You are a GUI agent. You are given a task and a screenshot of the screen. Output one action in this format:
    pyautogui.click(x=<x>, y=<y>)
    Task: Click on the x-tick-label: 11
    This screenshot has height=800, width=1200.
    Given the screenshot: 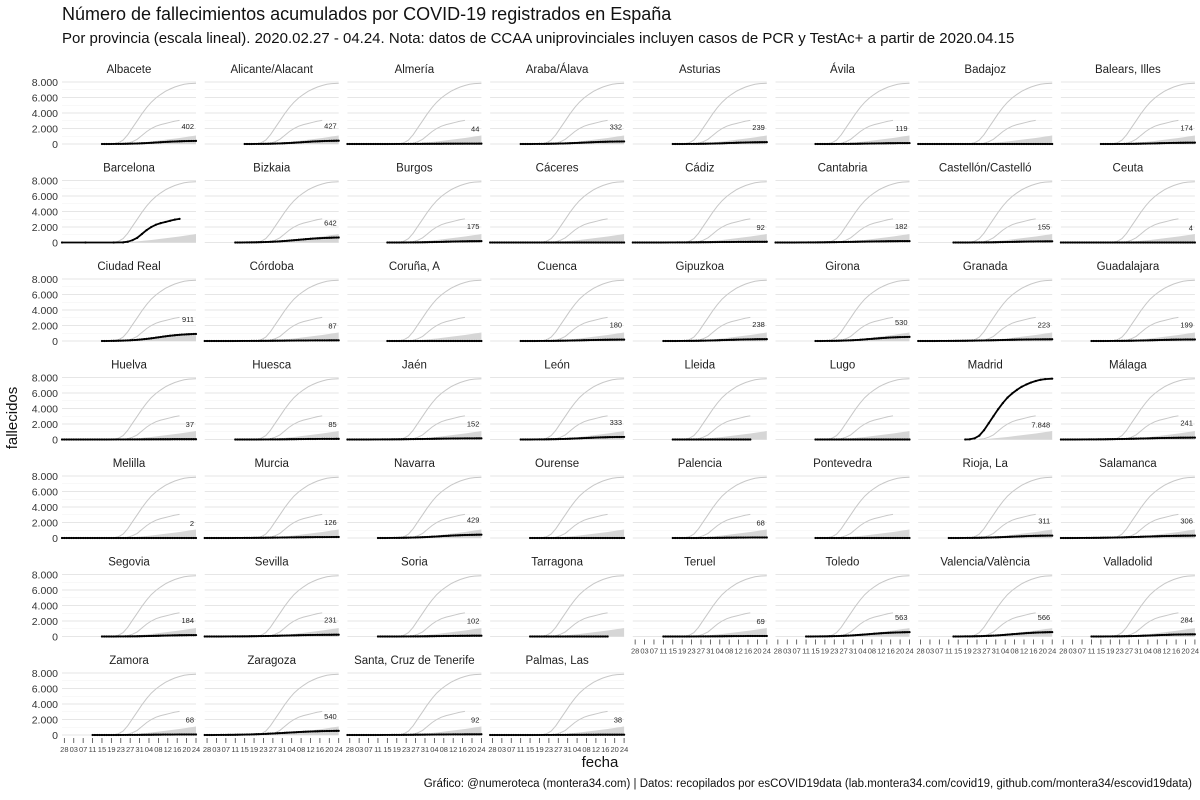 What is the action you would take?
    pyautogui.click(x=235, y=749)
    